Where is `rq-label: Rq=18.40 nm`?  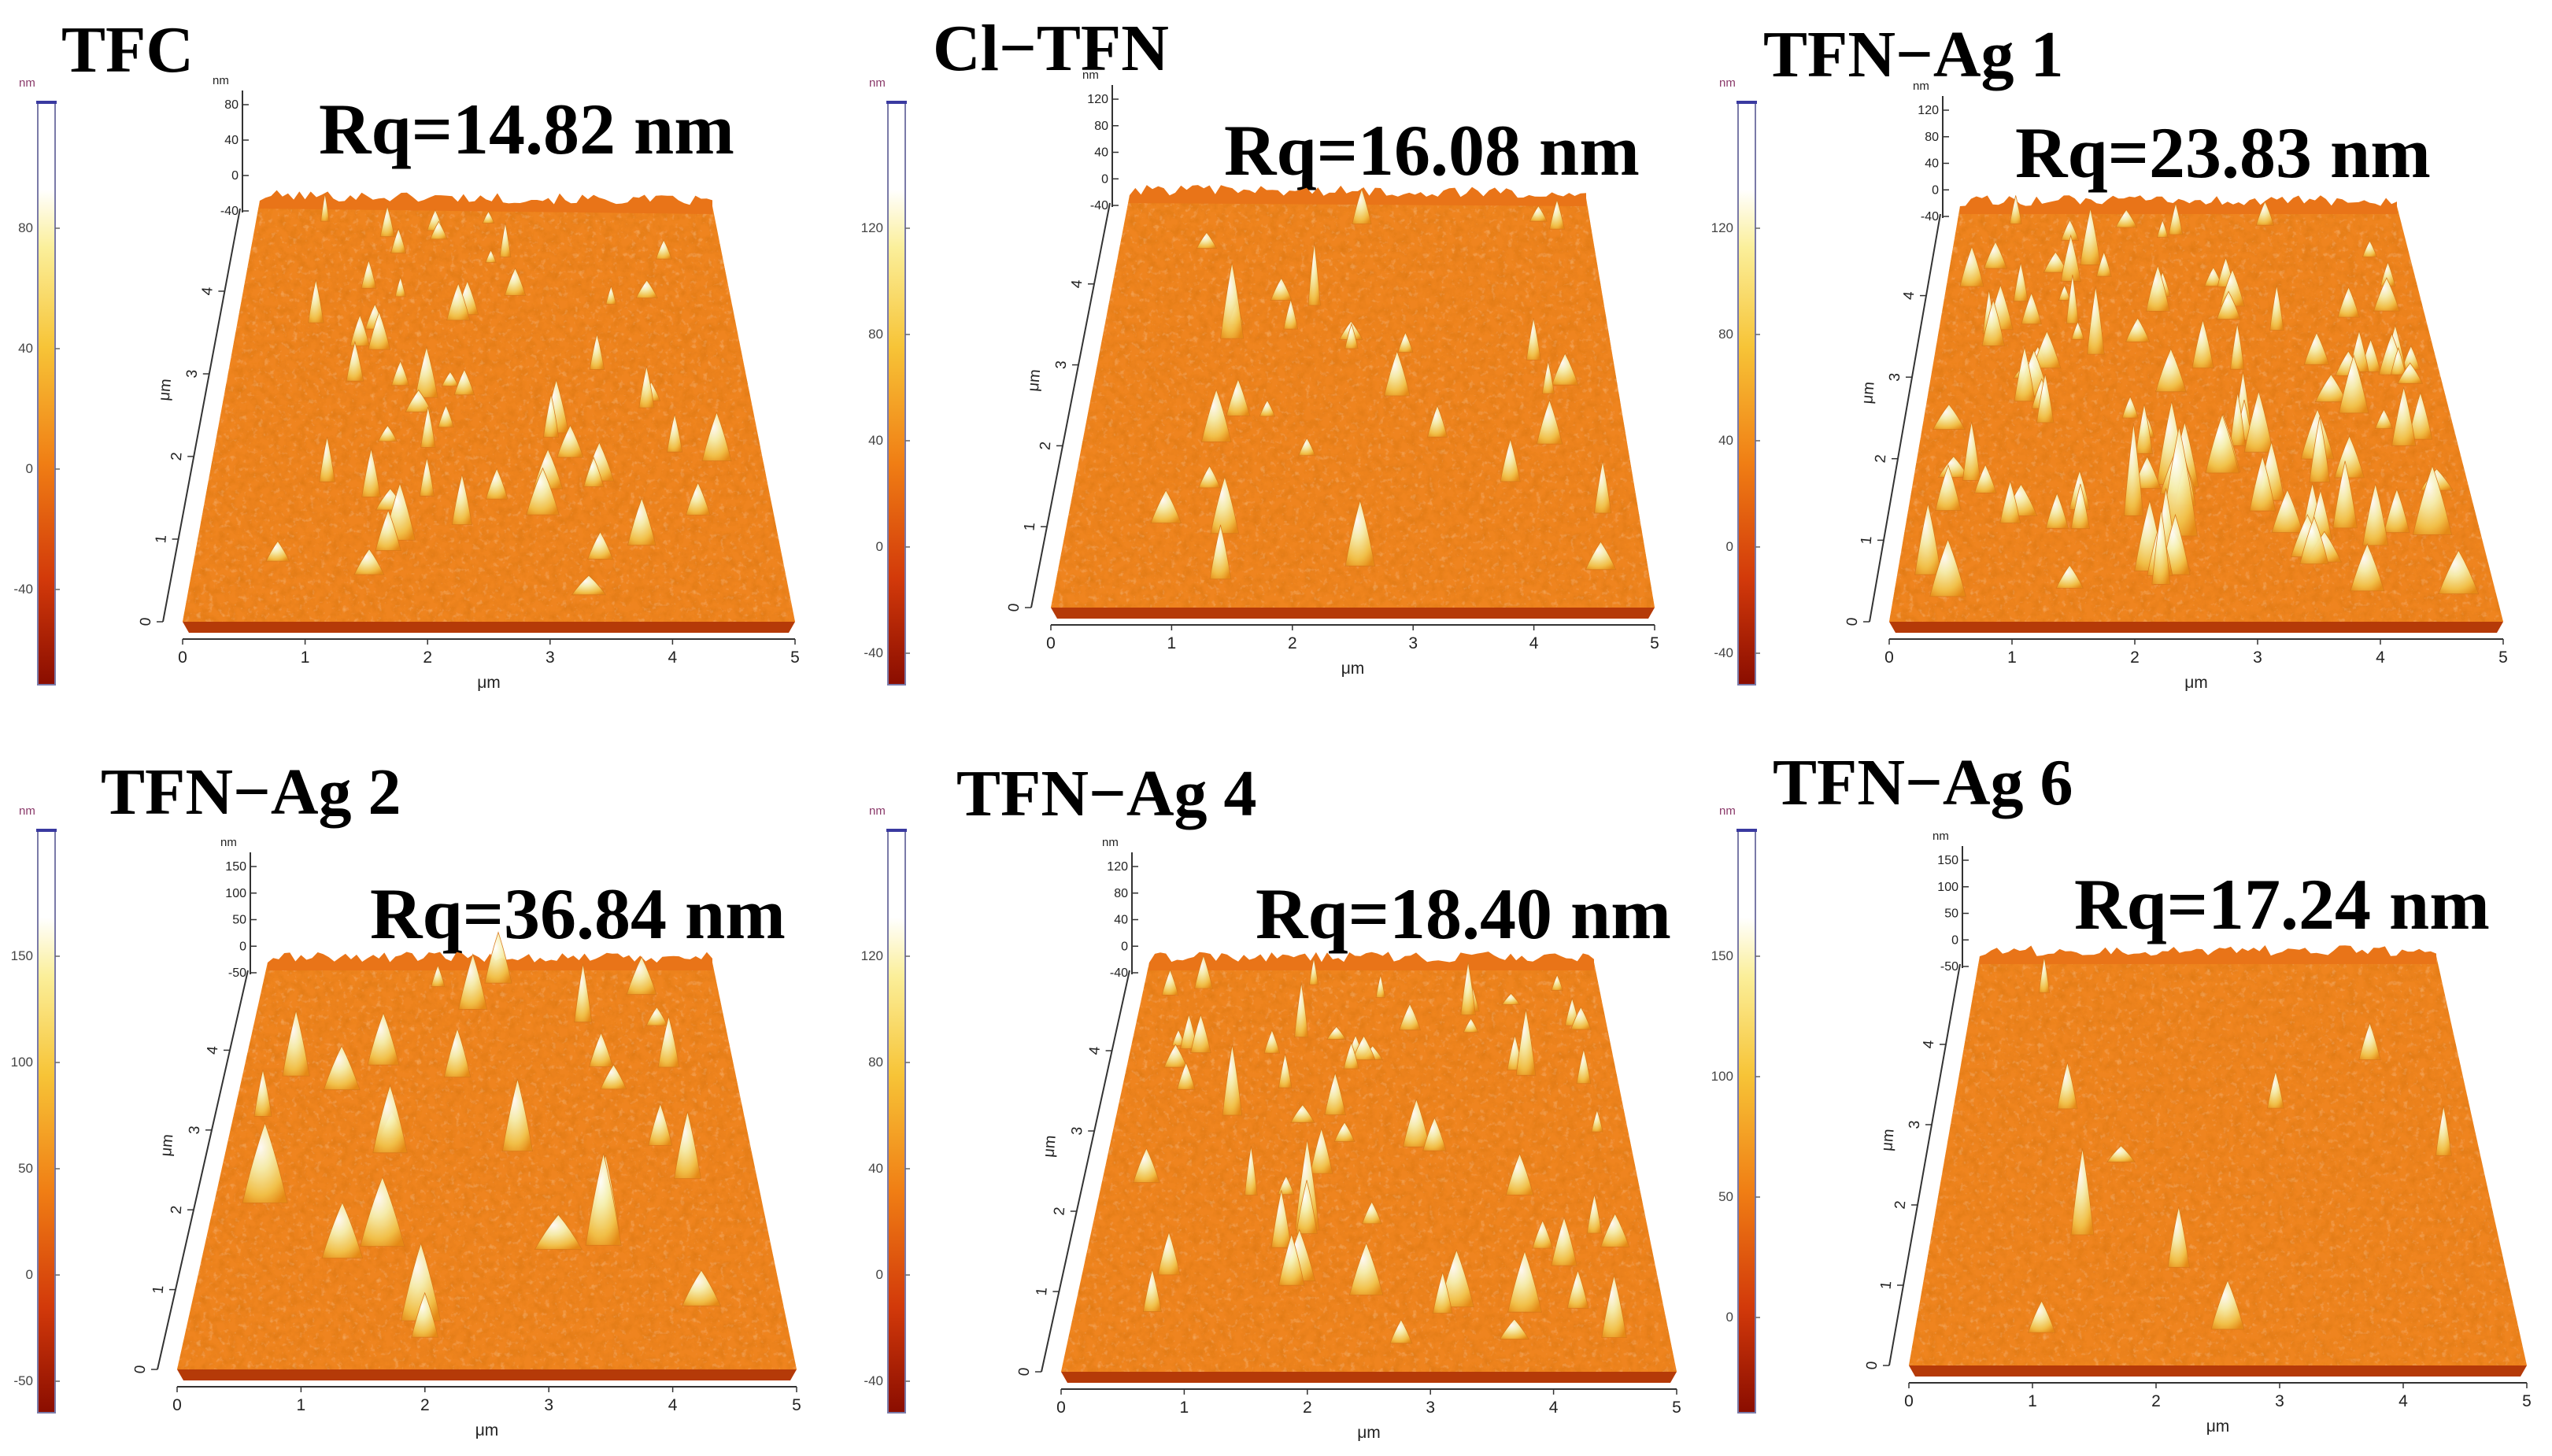 rq-label: Rq=18.40 nm is located at coordinates (1464, 914).